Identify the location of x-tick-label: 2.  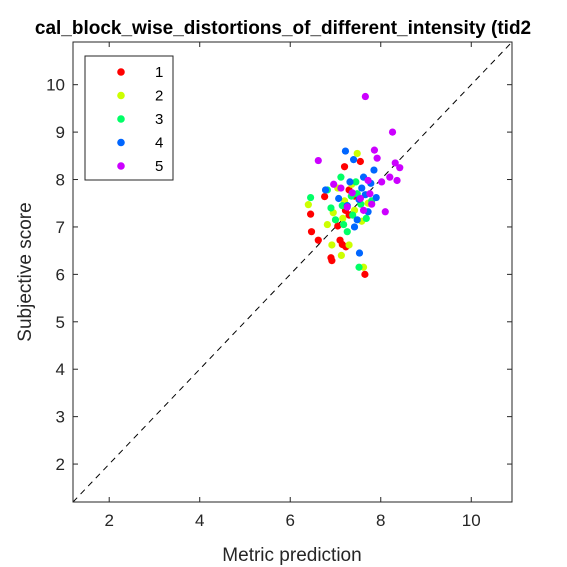
(108, 520).